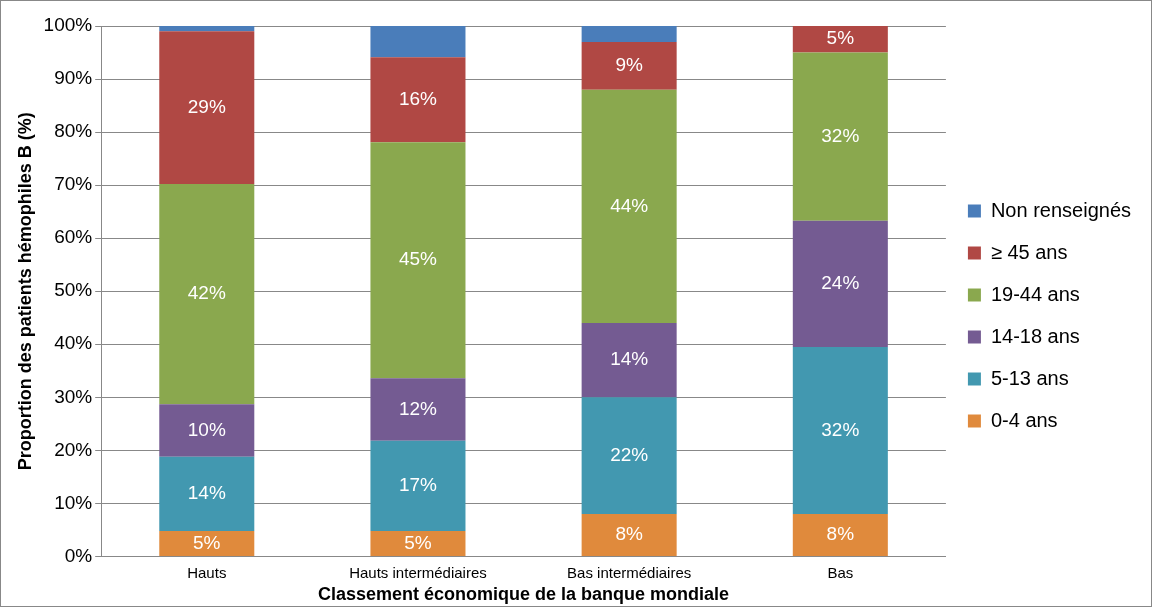  I want to click on y-tick-label: 50%, so click(73, 290).